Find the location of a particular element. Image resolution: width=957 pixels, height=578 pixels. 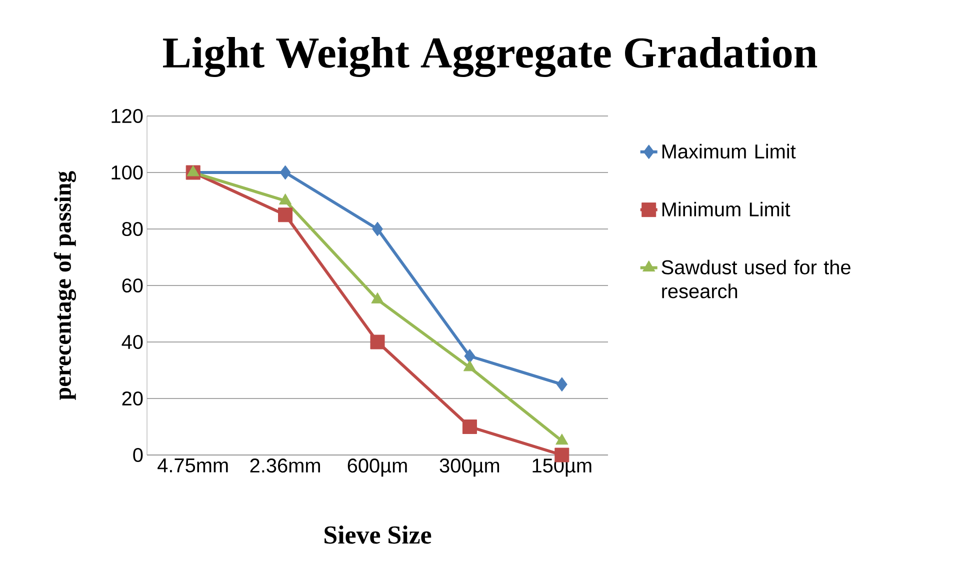

y-tick-label: 40 is located at coordinates (132, 342).